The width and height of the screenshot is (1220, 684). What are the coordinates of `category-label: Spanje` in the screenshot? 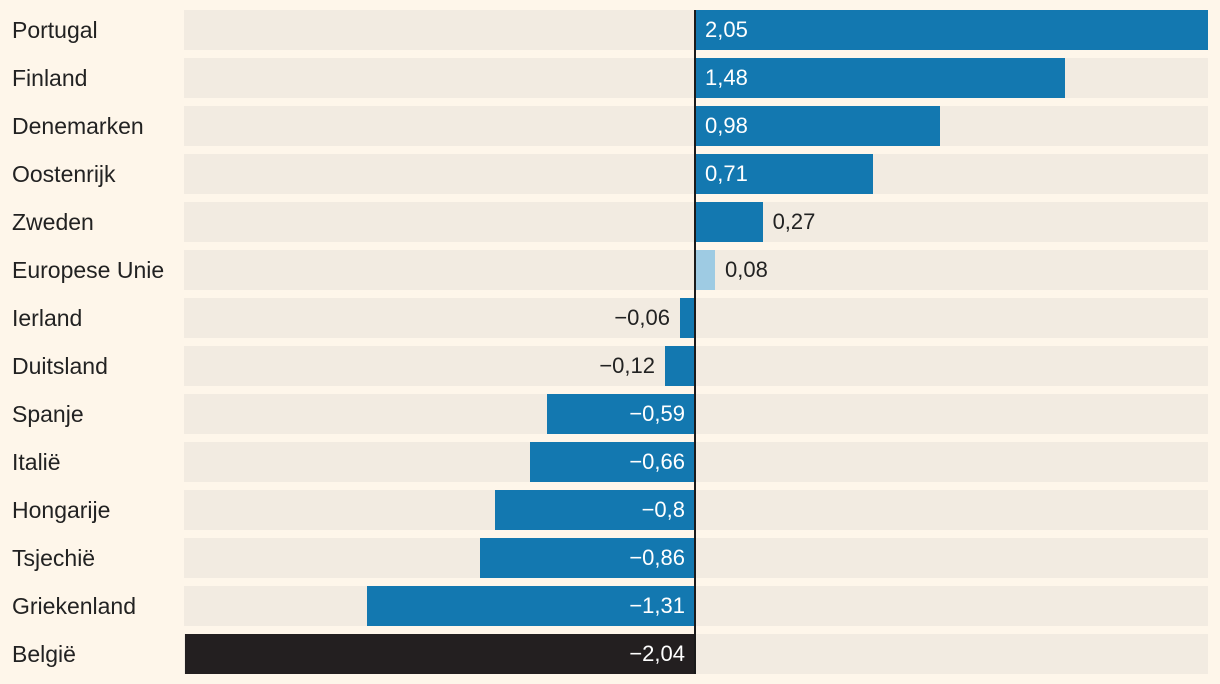 It's located at (48, 414).